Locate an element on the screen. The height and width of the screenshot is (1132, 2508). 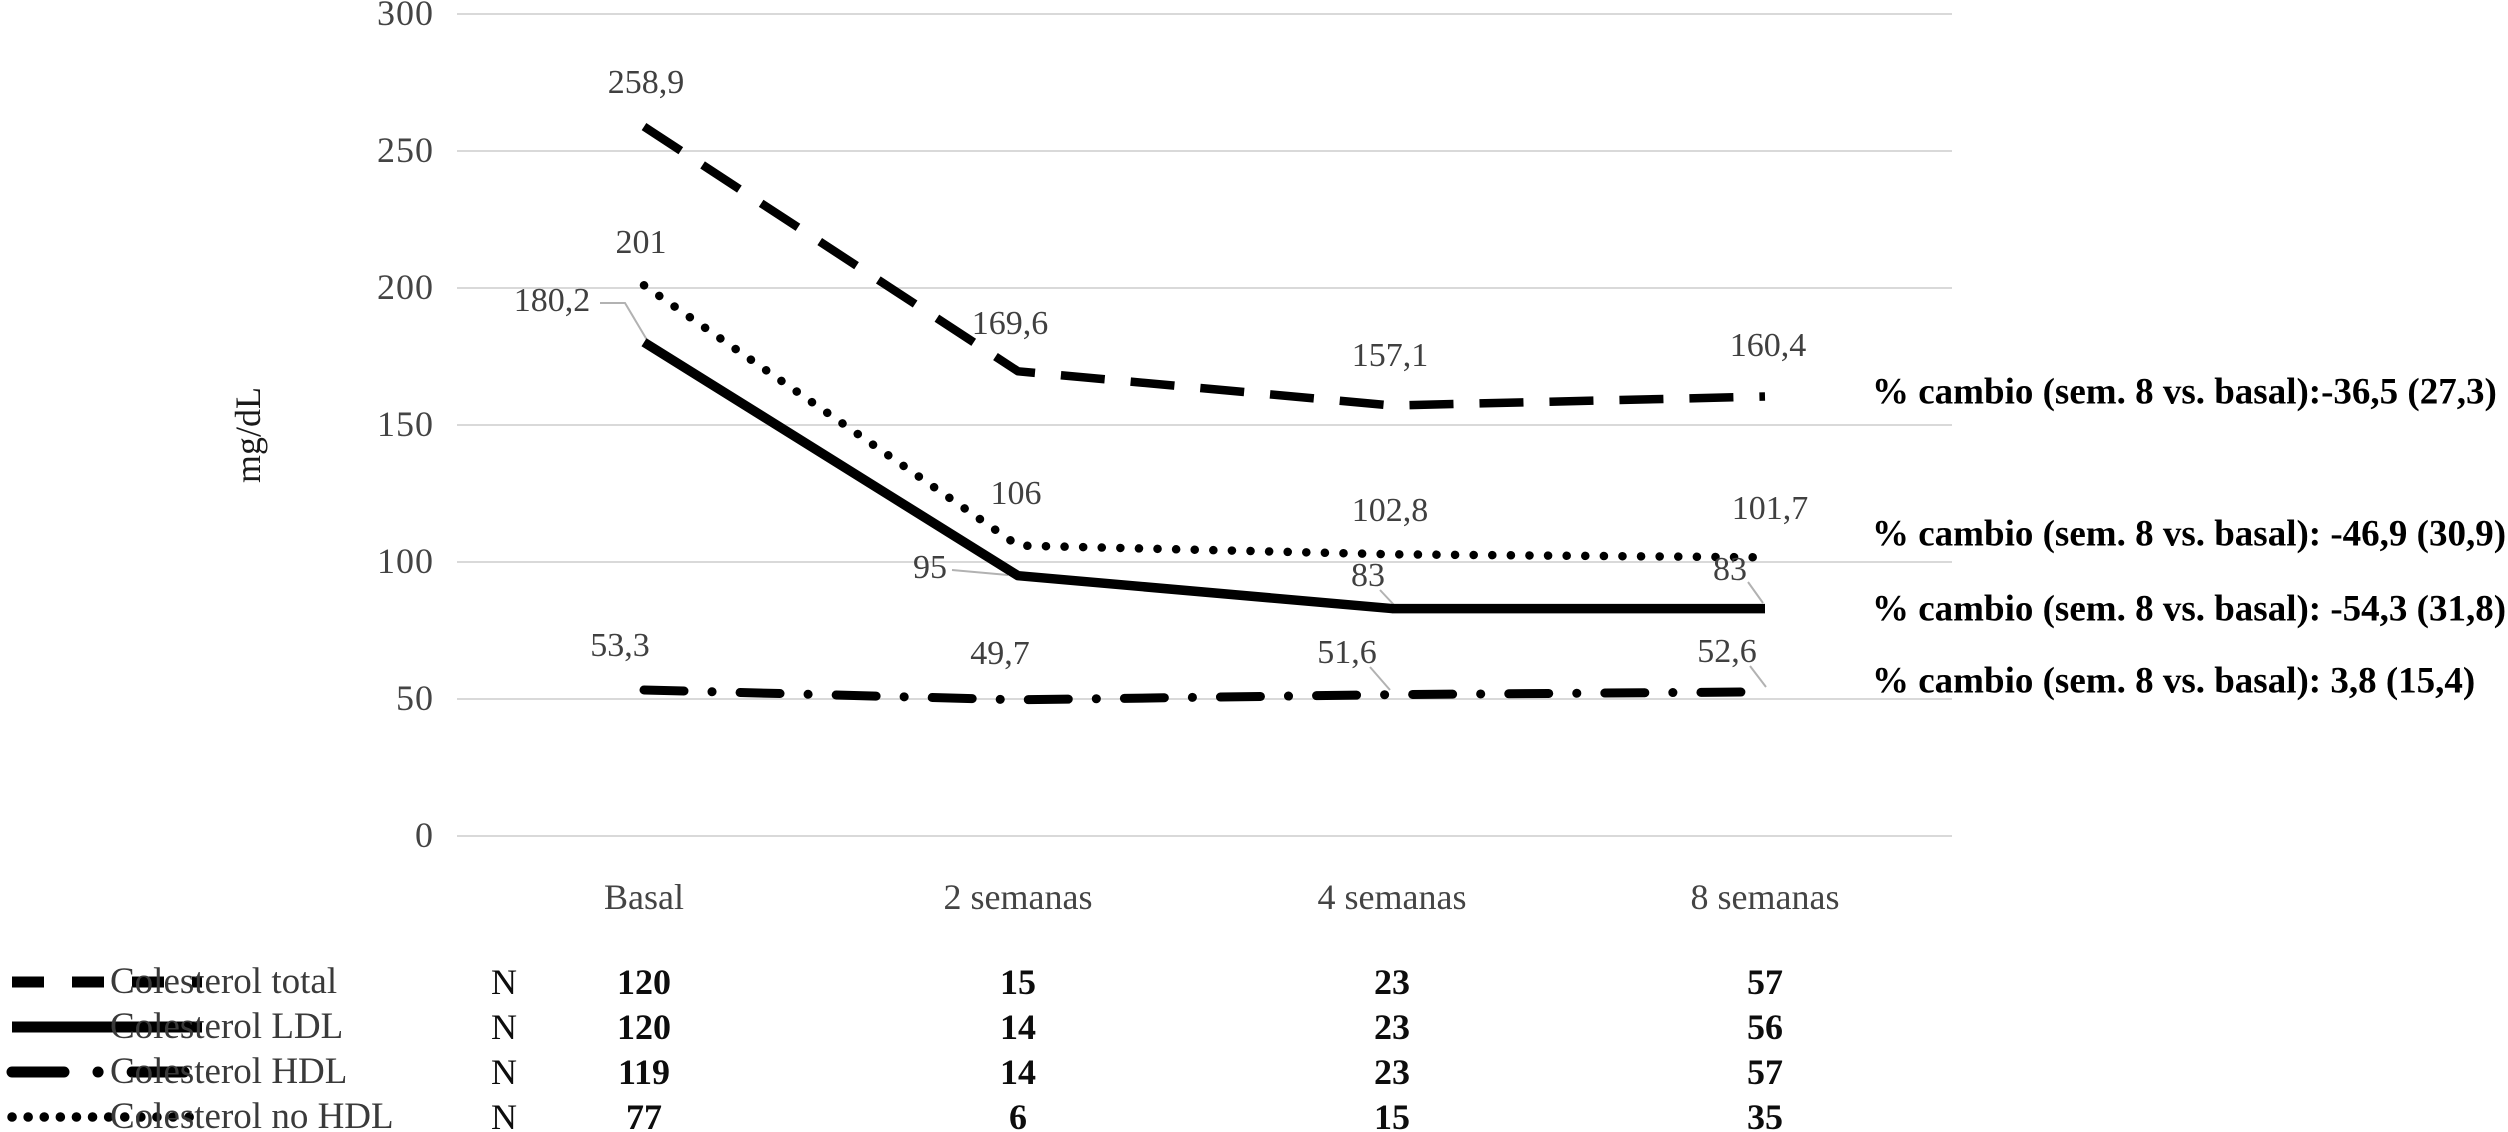
pct-change-annotation-total: % cambio (sem. 8 vs. basal):-36,5 (27,3) is located at coordinates (2184, 392).